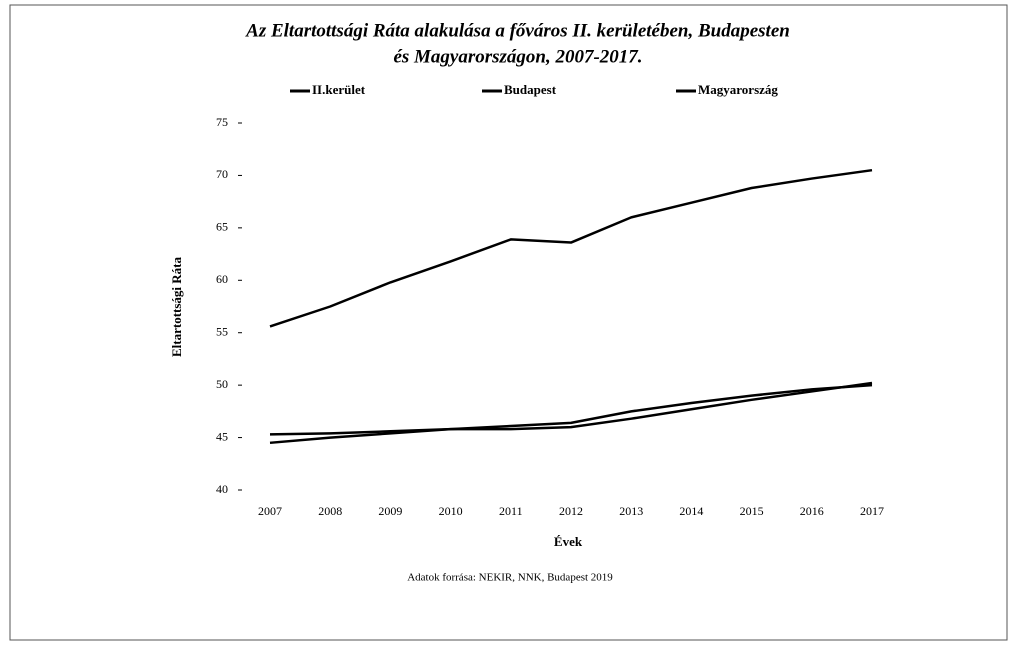 The height and width of the screenshot is (647, 1017). I want to click on y-tick-label: 45, so click(222, 436).